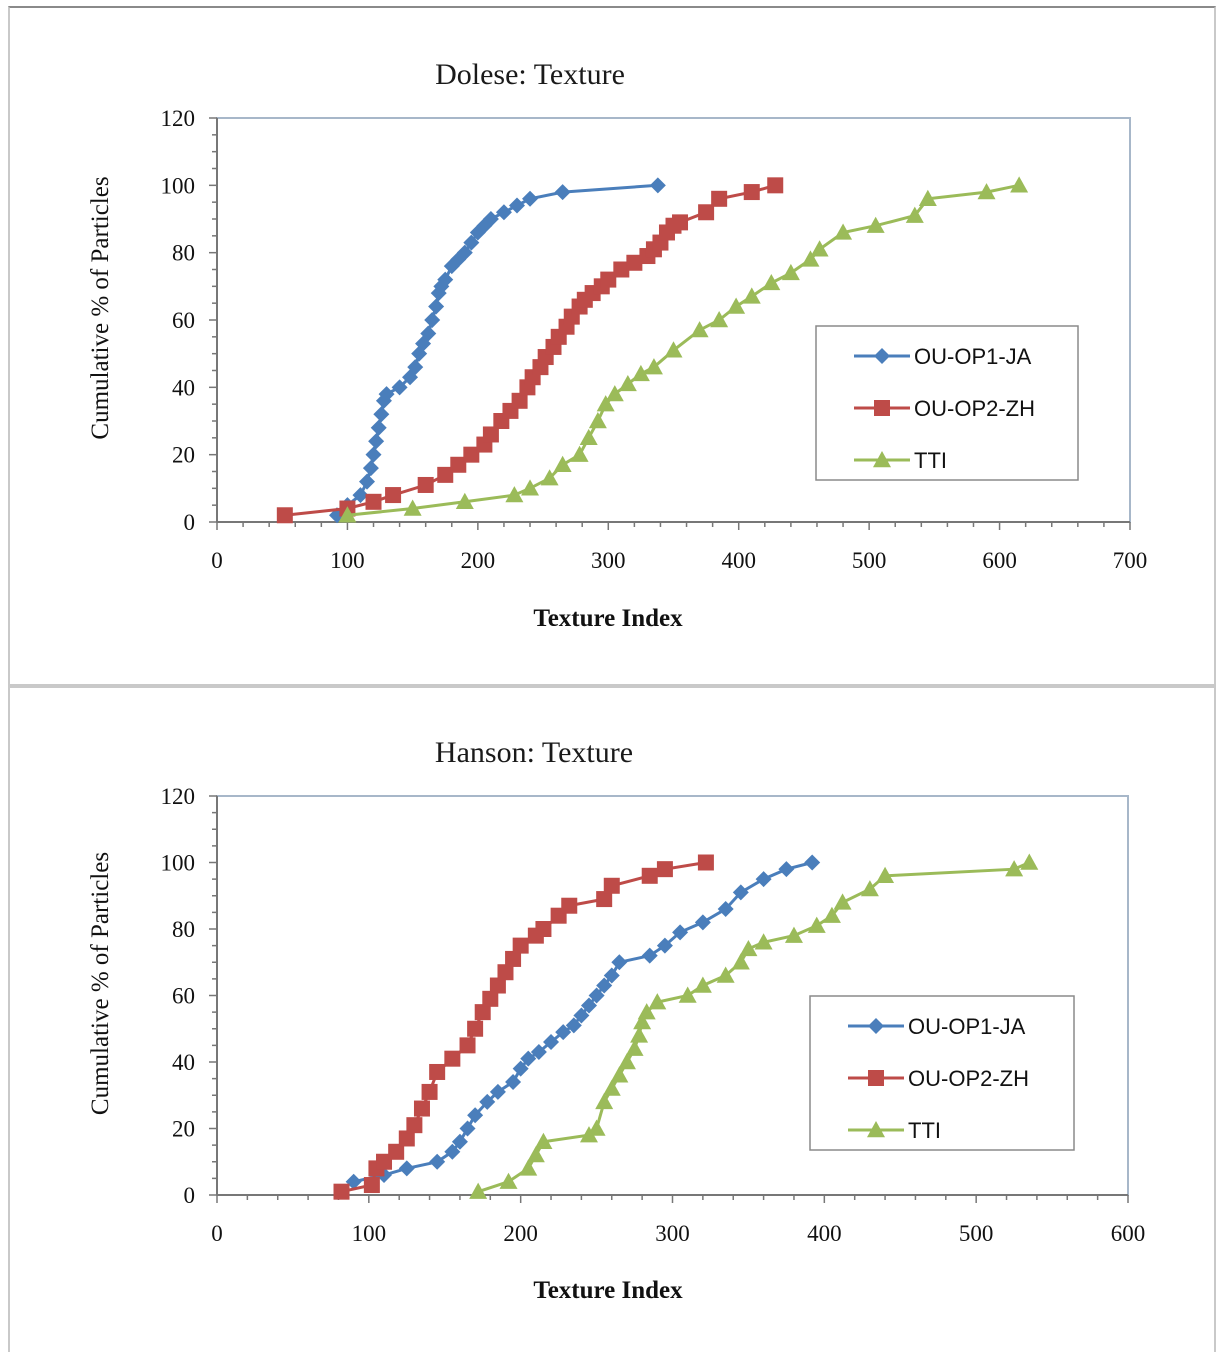 This screenshot has width=1216, height=1354. I want to click on chart-title: Hanson: Texture, so click(534, 752).